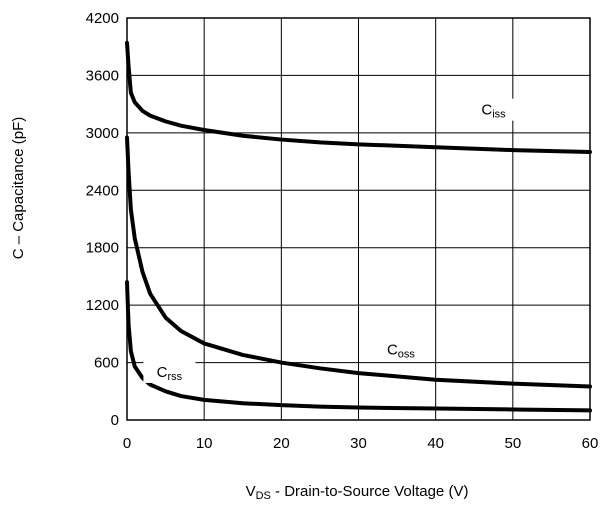 The width and height of the screenshot is (605, 506). What do you see at coordinates (18, 188) in the screenshot?
I see `y-axis-title: C – Capacitance (pF)` at bounding box center [18, 188].